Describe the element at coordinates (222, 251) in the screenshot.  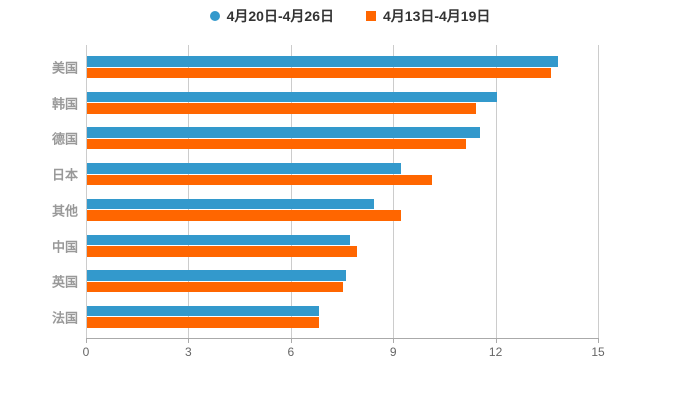
I see `bar-中国-series-1` at that location.